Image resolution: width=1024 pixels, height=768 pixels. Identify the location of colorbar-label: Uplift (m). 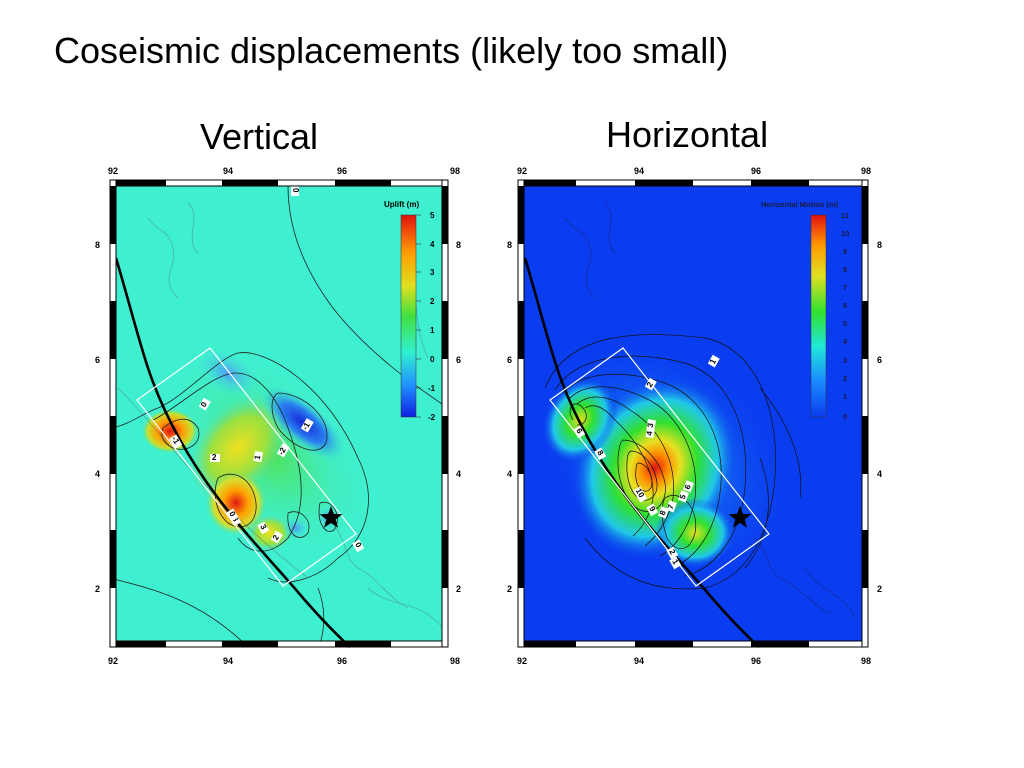
(401, 204).